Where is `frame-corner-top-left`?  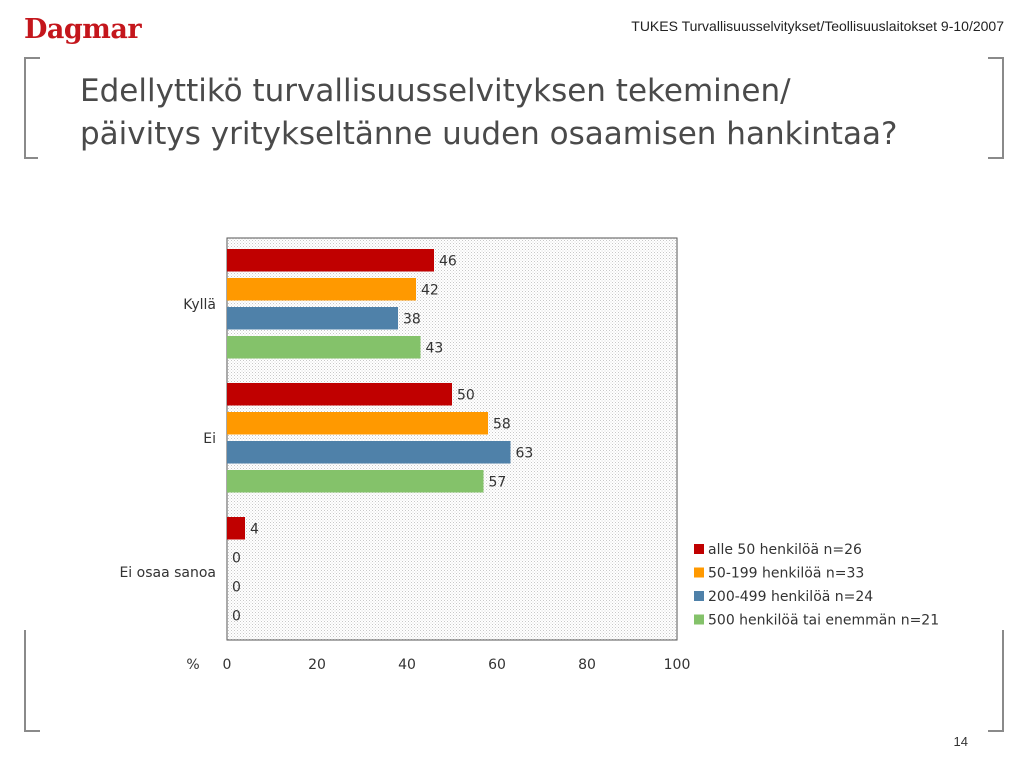
frame-corner-top-left is located at coordinates (32, 108).